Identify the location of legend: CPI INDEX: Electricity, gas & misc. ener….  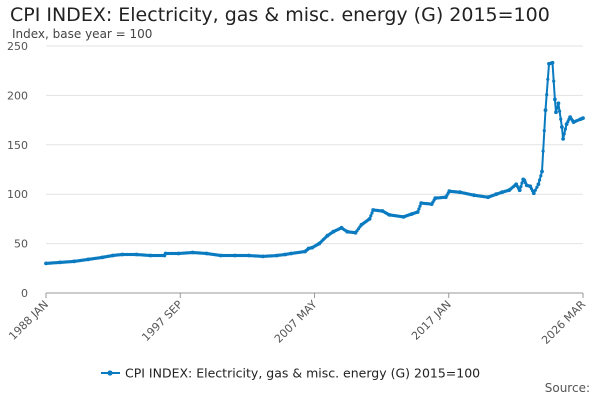
(290, 373).